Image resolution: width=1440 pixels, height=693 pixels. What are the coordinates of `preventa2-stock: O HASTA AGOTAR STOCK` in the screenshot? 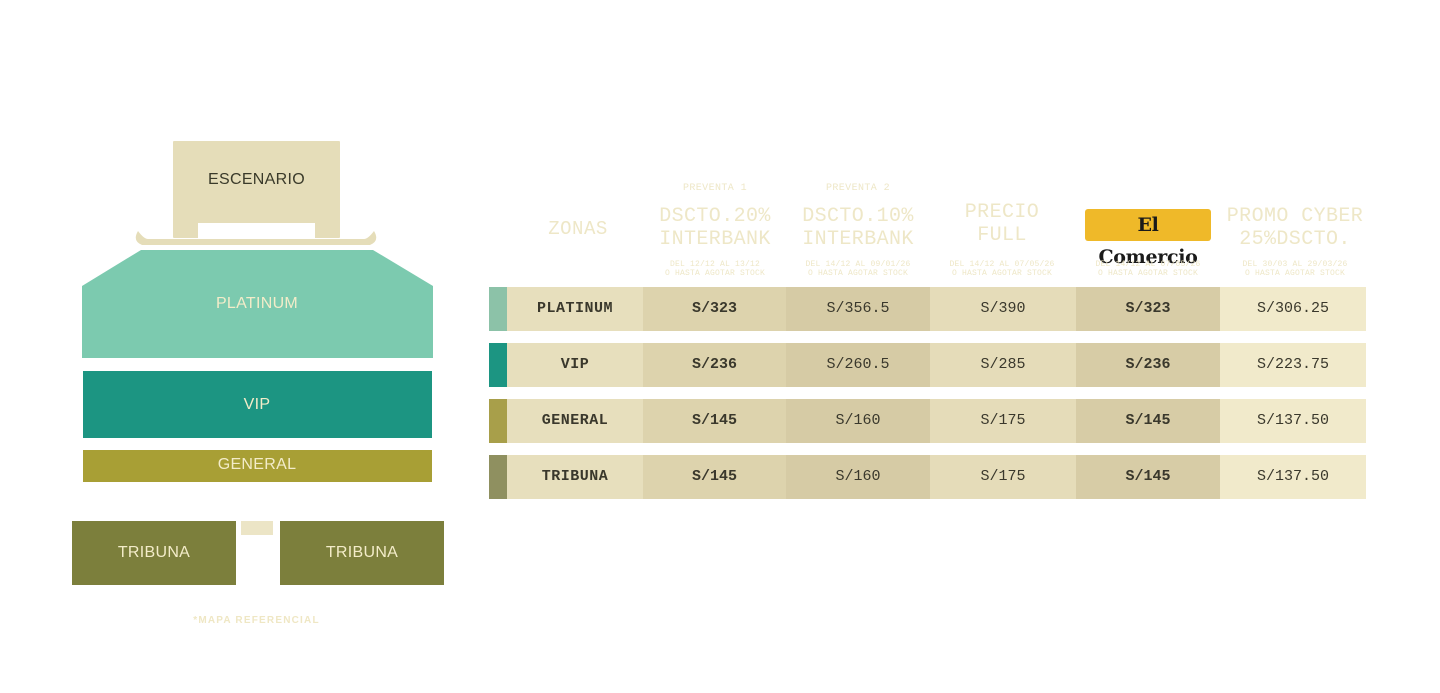 It's located at (857, 273).